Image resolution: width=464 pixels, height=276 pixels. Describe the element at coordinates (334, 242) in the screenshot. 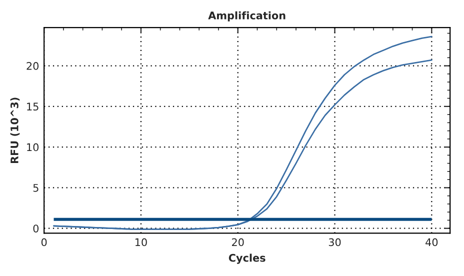

I see `x-tick-label: 30` at that location.